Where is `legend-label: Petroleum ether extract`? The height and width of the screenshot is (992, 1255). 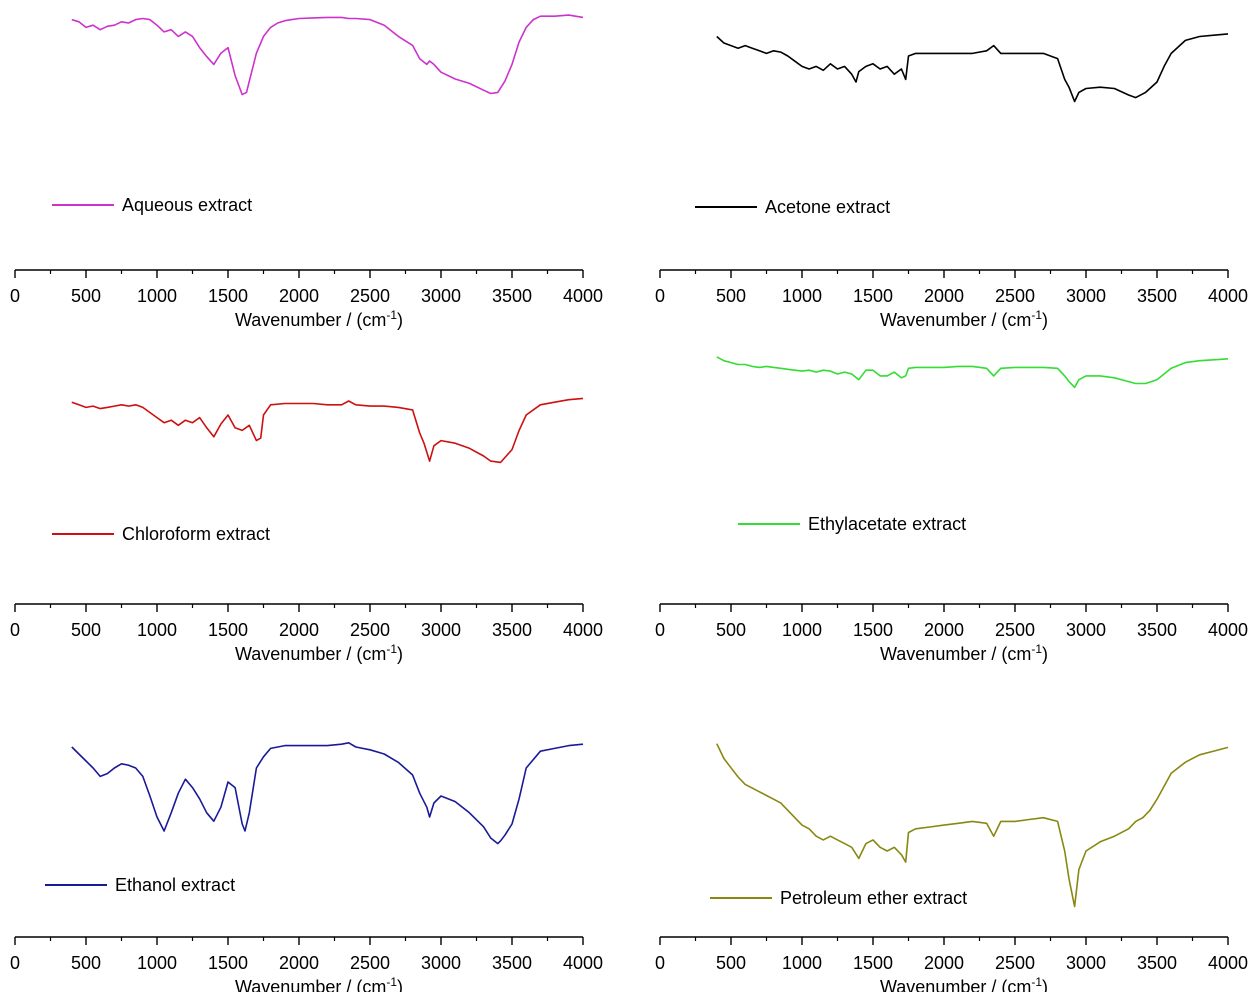
legend-label: Petroleum ether extract is located at coordinates (873, 898).